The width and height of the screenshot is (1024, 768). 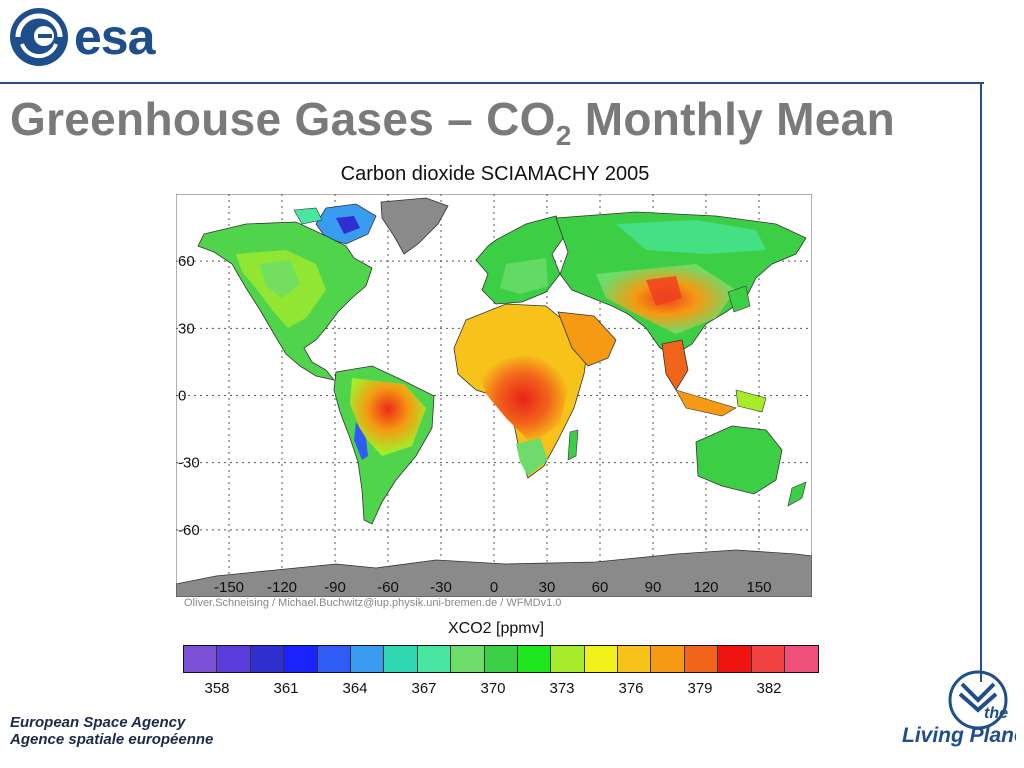 What do you see at coordinates (229, 587) in the screenshot?
I see `longitude-label: -150` at bounding box center [229, 587].